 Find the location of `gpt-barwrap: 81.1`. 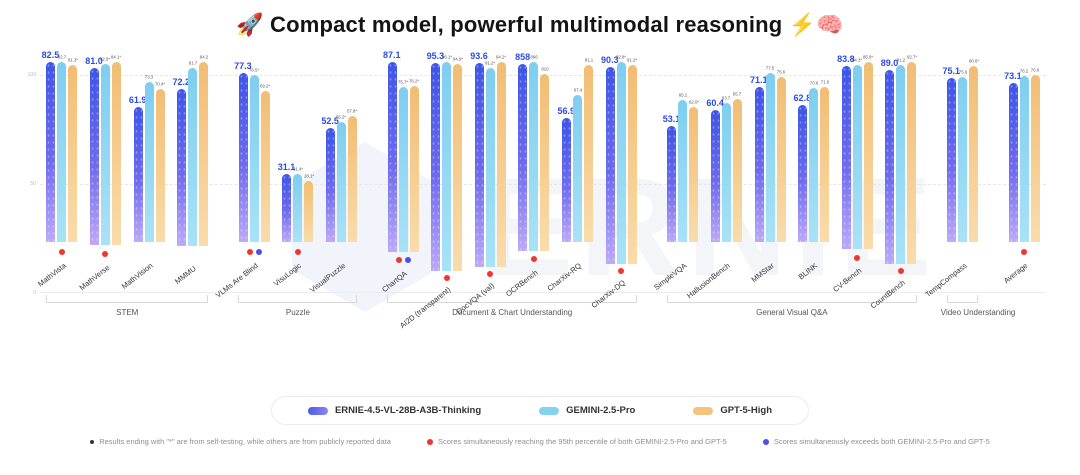

gpt-barwrap: 81.1 is located at coordinates (589, 150).